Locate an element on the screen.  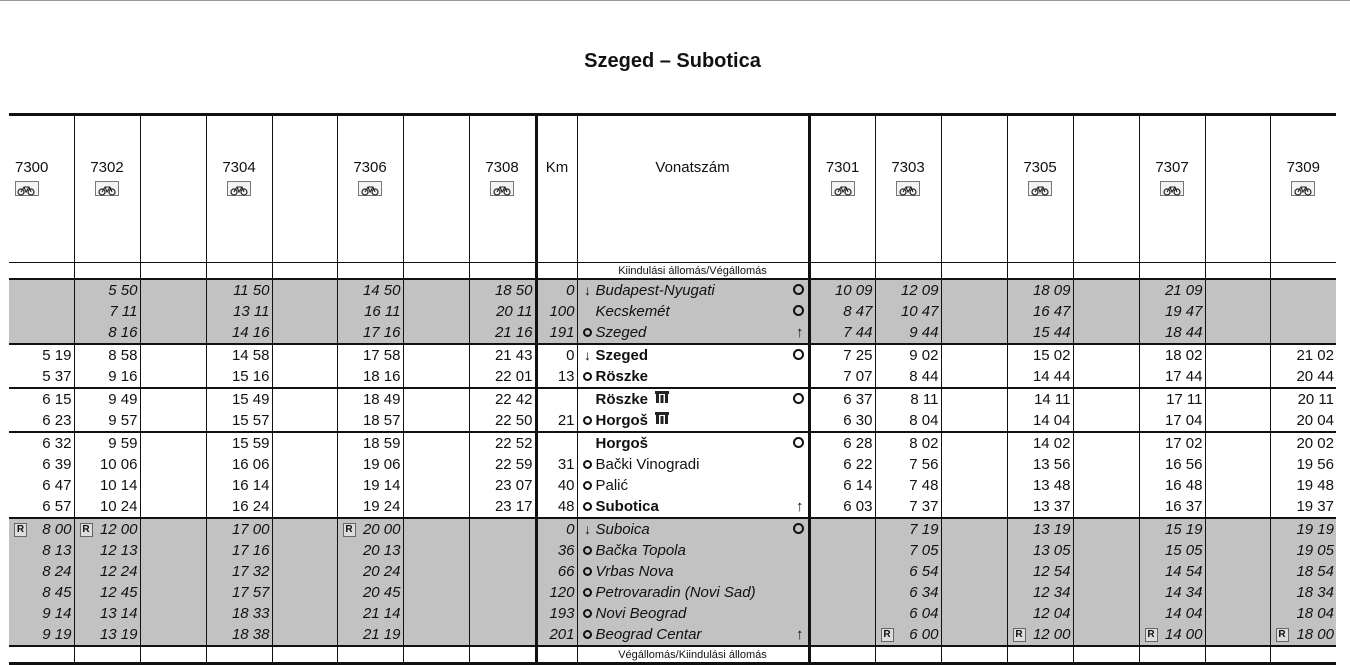
time-cell: 18 16 is located at coordinates (369, 377).